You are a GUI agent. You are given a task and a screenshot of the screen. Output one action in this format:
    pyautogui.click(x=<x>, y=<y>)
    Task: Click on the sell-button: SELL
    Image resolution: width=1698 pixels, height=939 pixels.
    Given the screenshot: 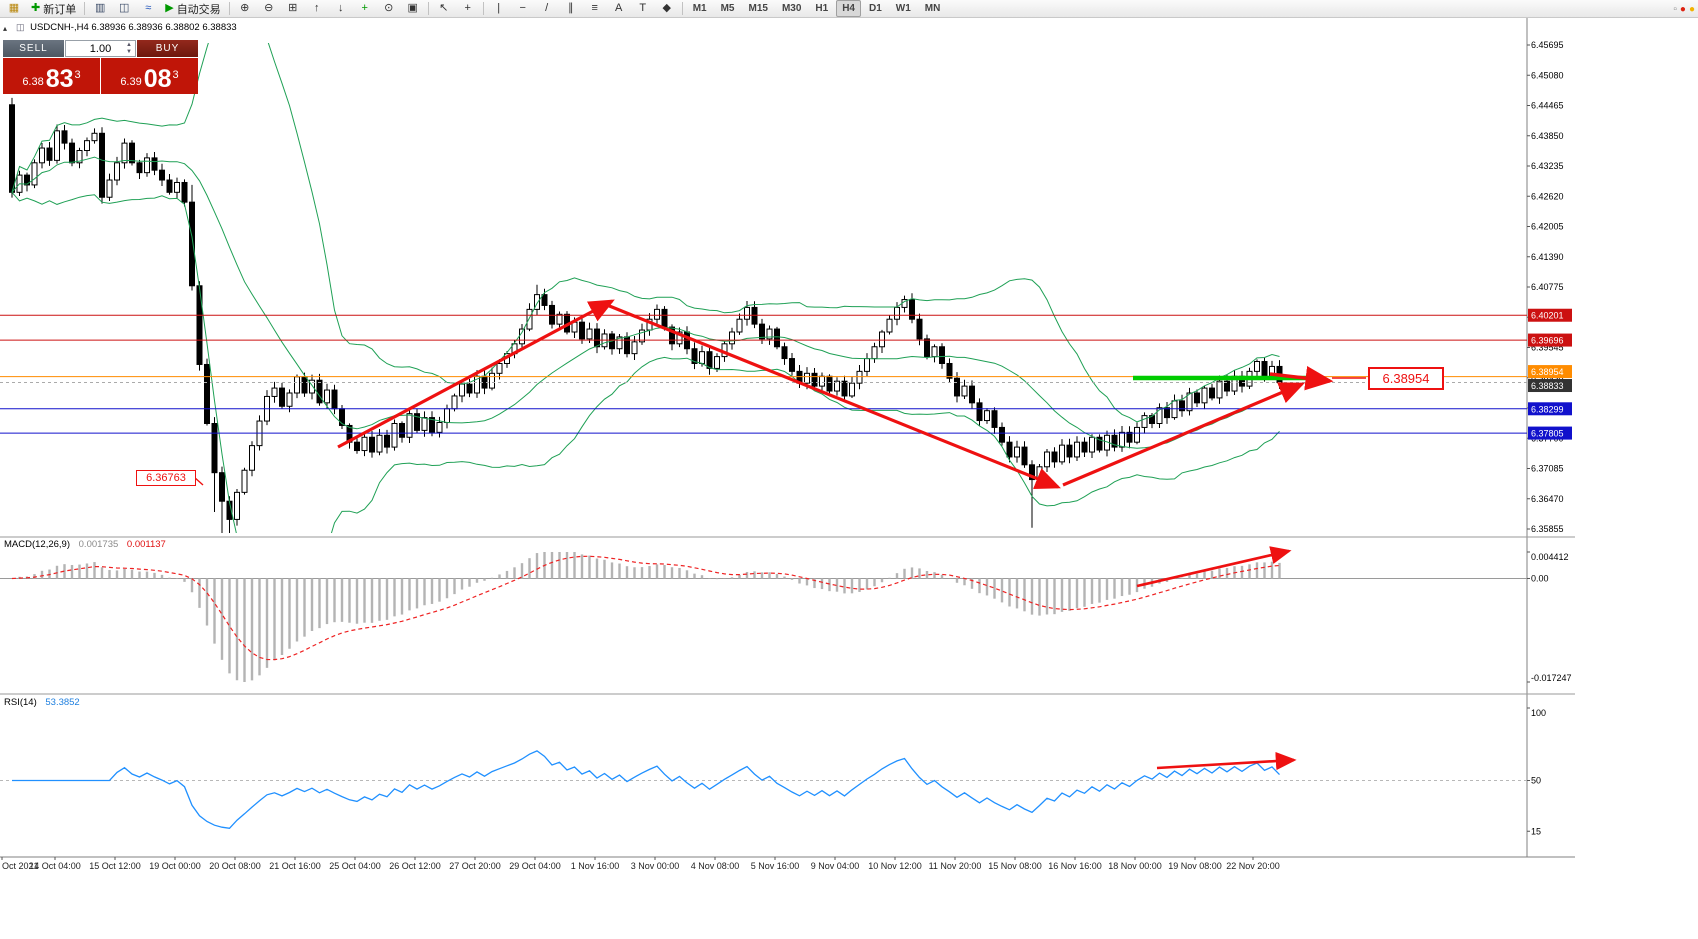 What is the action you would take?
    pyautogui.click(x=33, y=48)
    